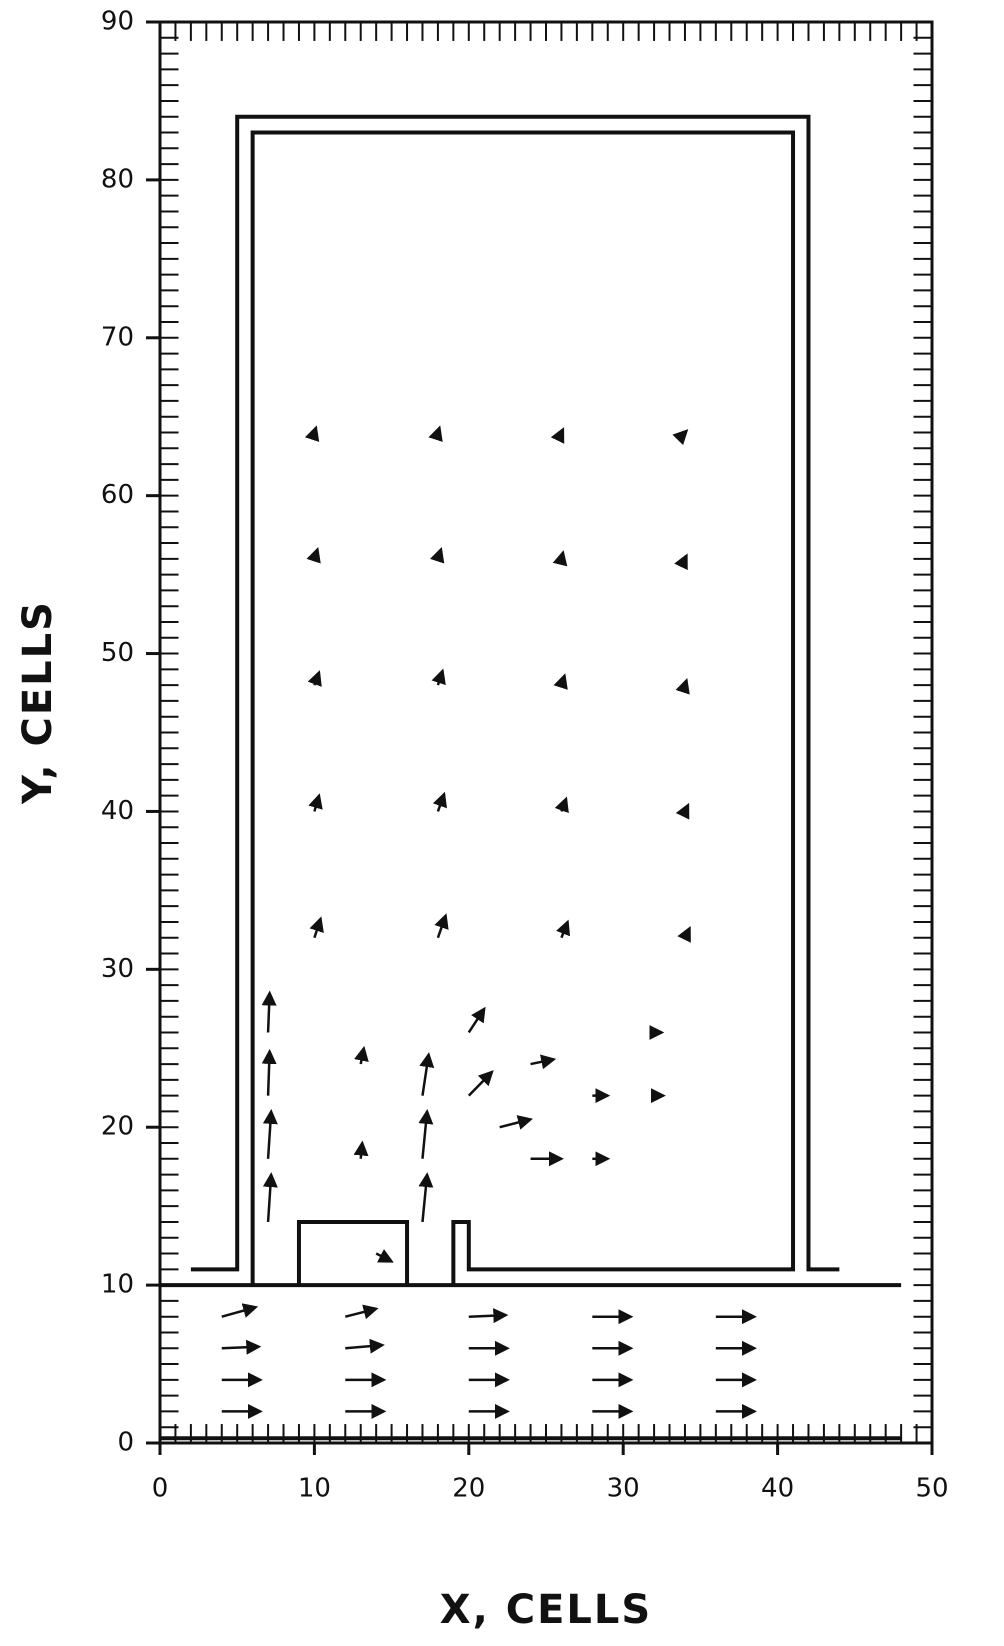 This screenshot has width=1004, height=1646. What do you see at coordinates (117, 1127) in the screenshot?
I see `y-tick-label: 20` at bounding box center [117, 1127].